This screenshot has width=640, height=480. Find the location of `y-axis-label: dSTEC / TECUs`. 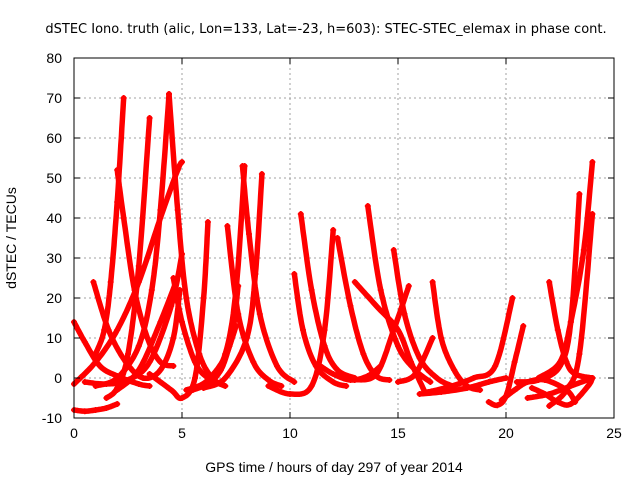

y-axis-label: dSTEC / TECUs is located at coordinates (11, 238).